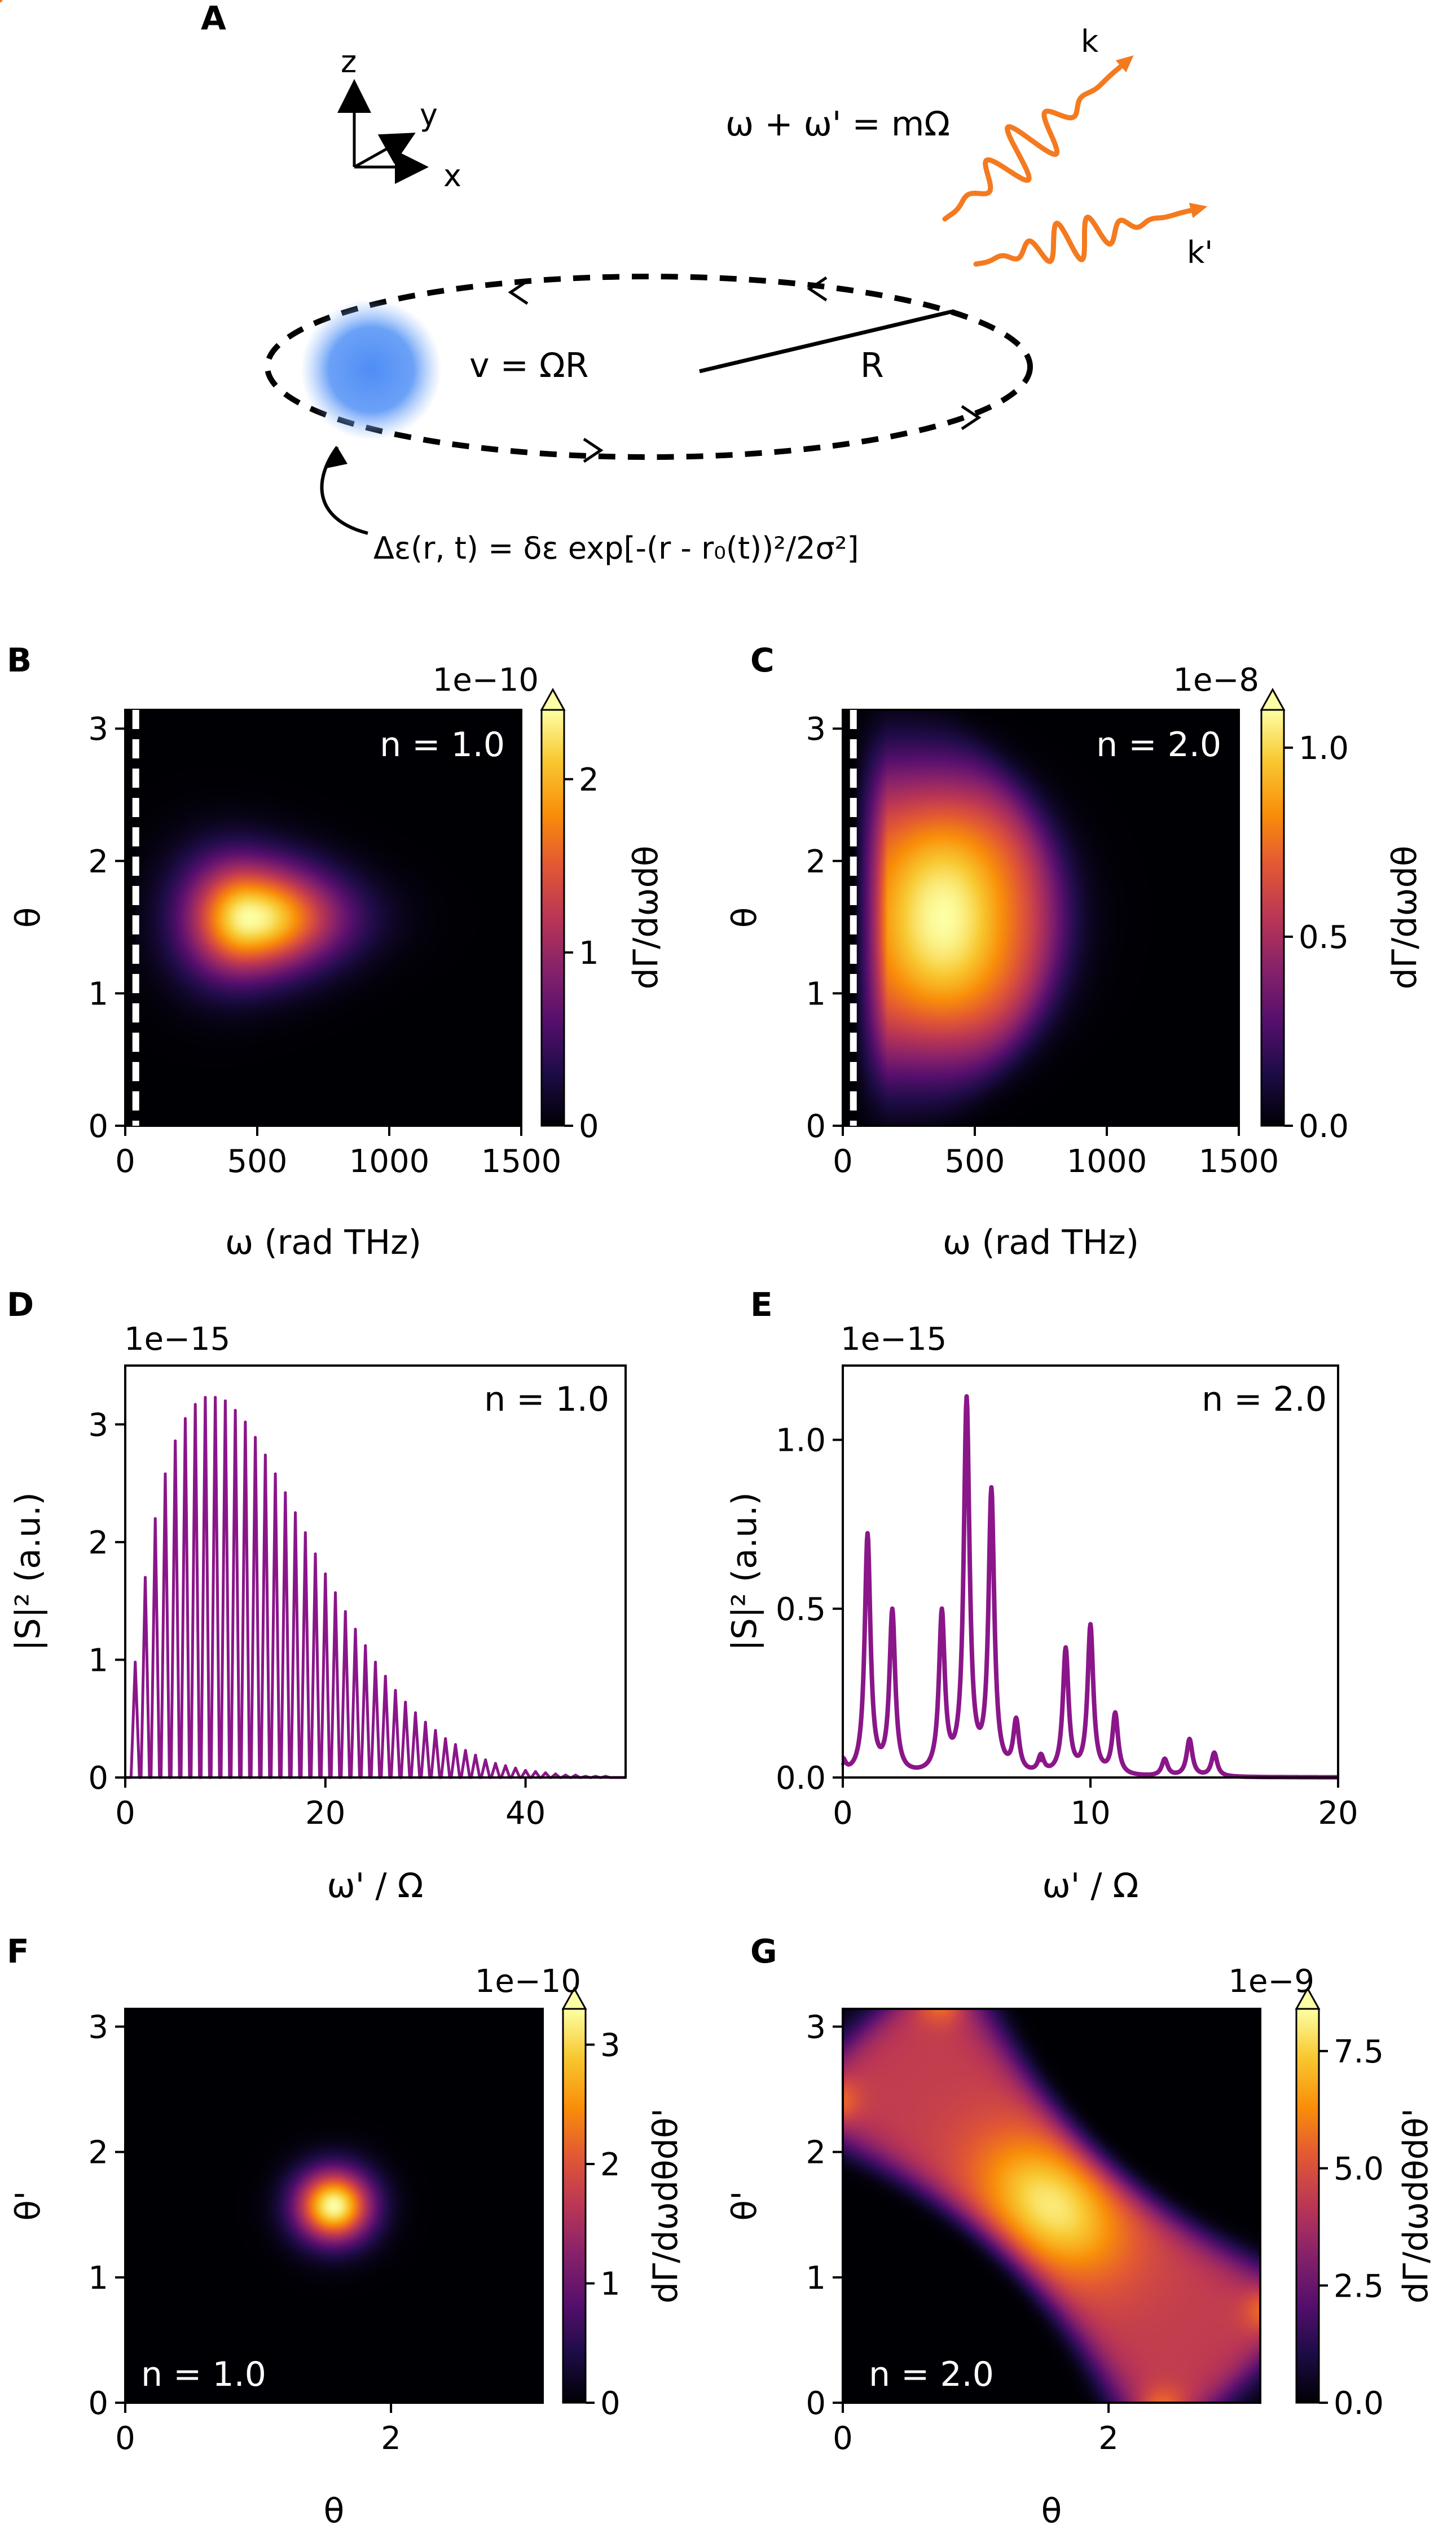 This screenshot has height=2528, width=1456. I want to click on x-tick-label: 10, so click(1090, 1813).